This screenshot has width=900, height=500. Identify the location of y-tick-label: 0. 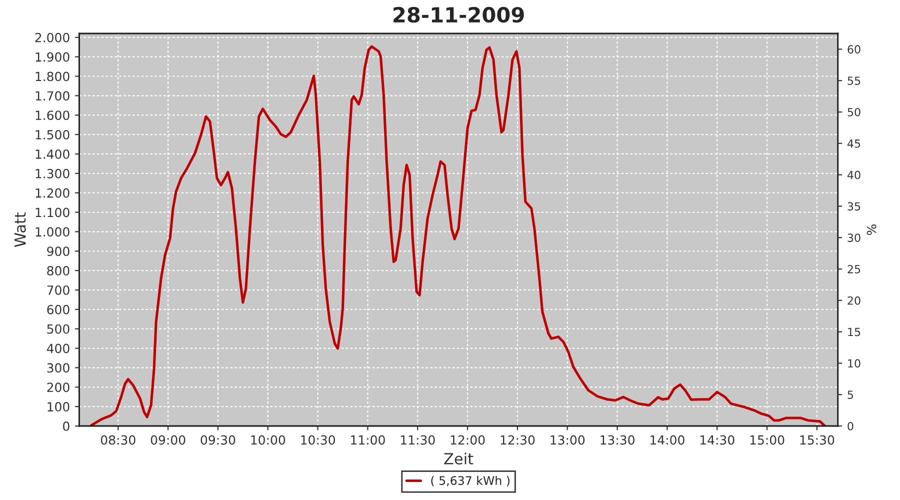
(66, 426).